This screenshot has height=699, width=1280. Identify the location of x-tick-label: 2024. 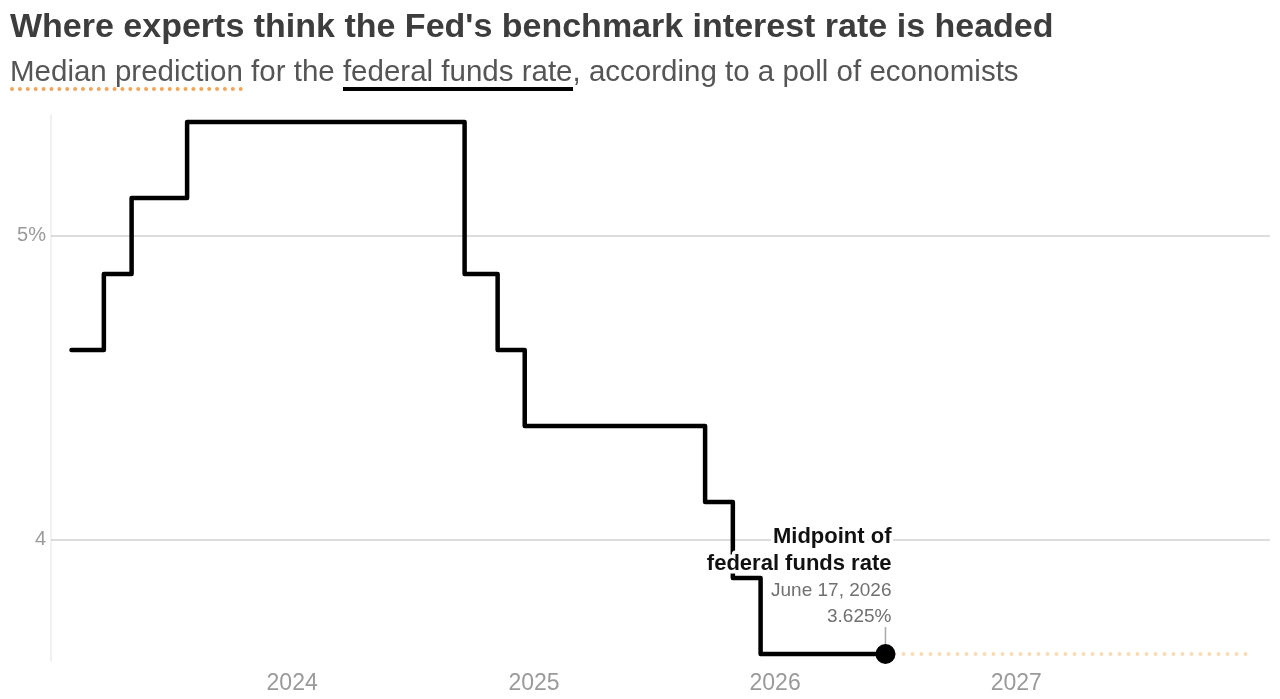
(292, 682).